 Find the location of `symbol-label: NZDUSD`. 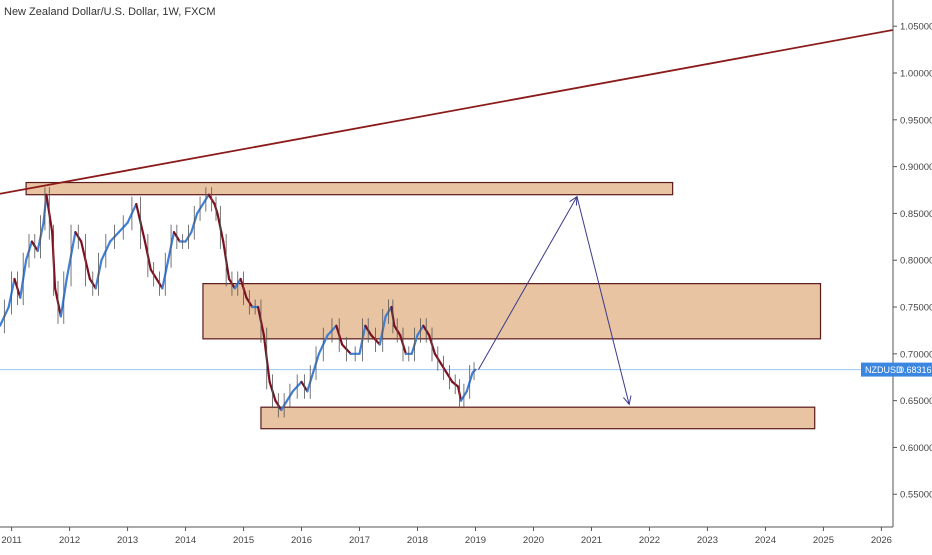

symbol-label: NZDUSD is located at coordinates (884, 370).